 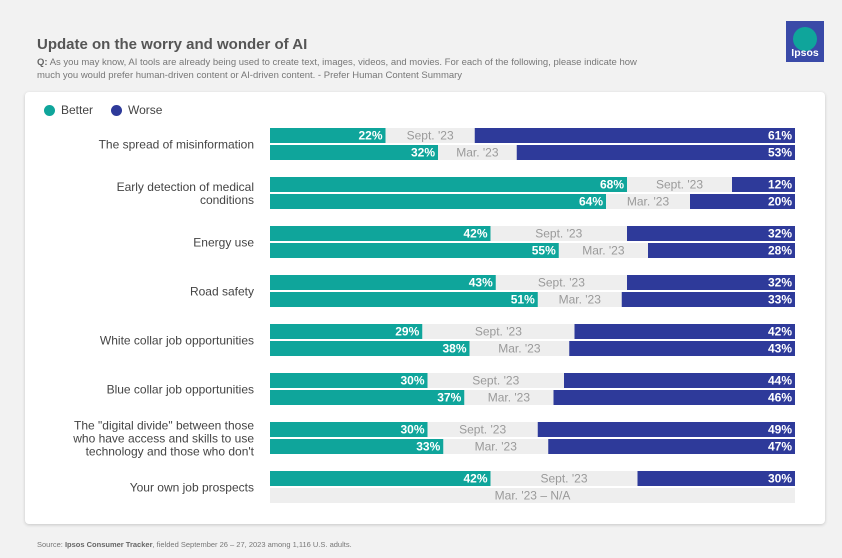 What do you see at coordinates (172, 44) in the screenshot?
I see `page-title: Update on the worry and wonder of AI` at bounding box center [172, 44].